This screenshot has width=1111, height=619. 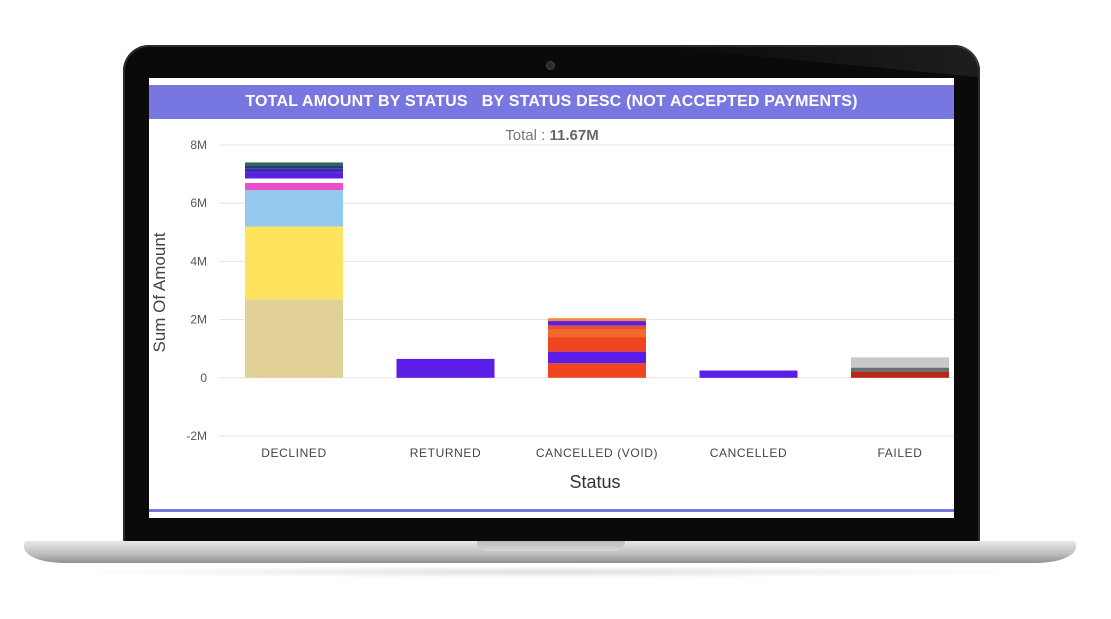 What do you see at coordinates (198, 320) in the screenshot?
I see `y-tick-label: 2M` at bounding box center [198, 320].